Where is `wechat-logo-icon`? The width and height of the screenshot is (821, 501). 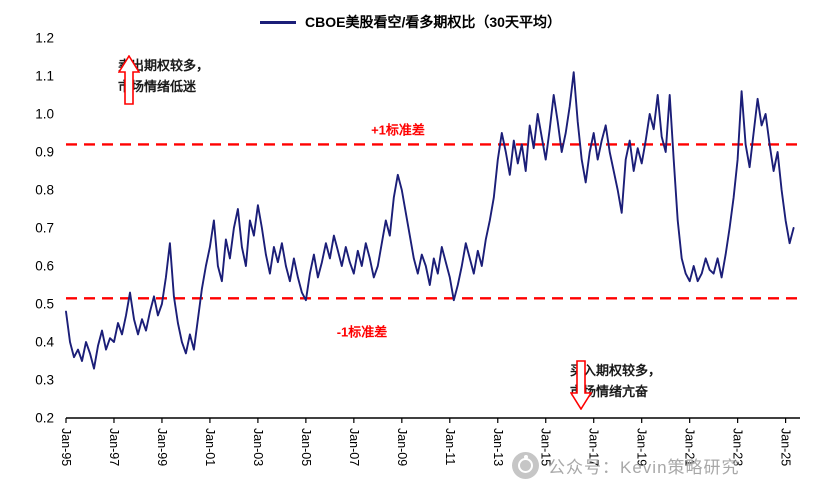 wechat-logo-icon is located at coordinates (525, 465).